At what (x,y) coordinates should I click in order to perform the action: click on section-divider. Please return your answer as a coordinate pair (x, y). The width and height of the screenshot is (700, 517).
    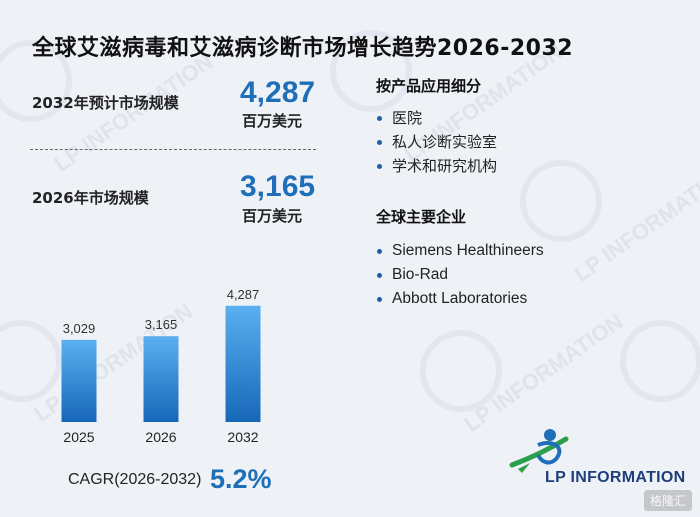
    Looking at the image, I should click on (173, 149).